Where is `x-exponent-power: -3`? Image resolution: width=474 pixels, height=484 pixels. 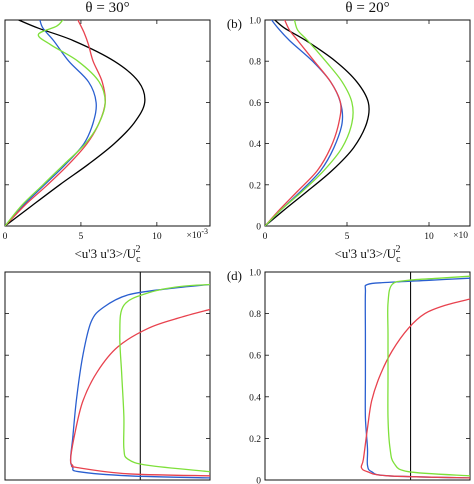
x-exponent-power: -3 is located at coordinates (204, 231).